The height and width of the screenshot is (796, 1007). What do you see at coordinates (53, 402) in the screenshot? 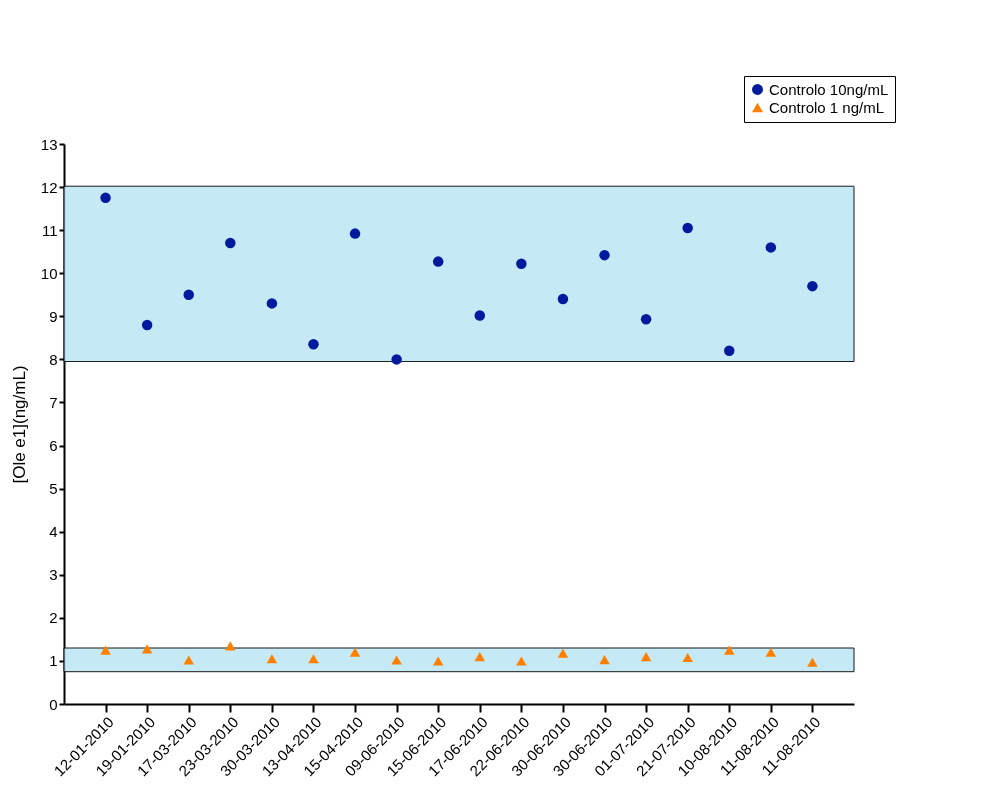
I see `y-tick-label: 7` at bounding box center [53, 402].